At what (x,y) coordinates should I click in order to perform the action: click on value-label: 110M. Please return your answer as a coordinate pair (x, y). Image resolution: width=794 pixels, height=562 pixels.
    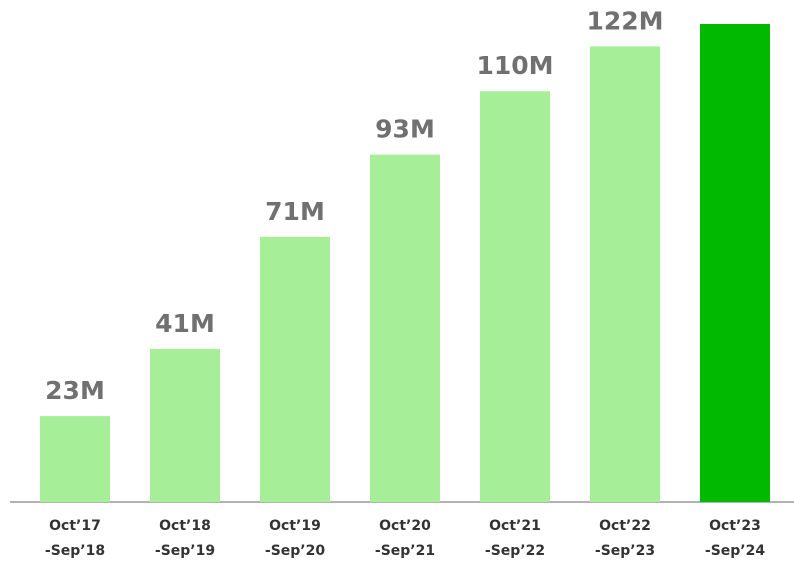
    Looking at the image, I should click on (514, 65).